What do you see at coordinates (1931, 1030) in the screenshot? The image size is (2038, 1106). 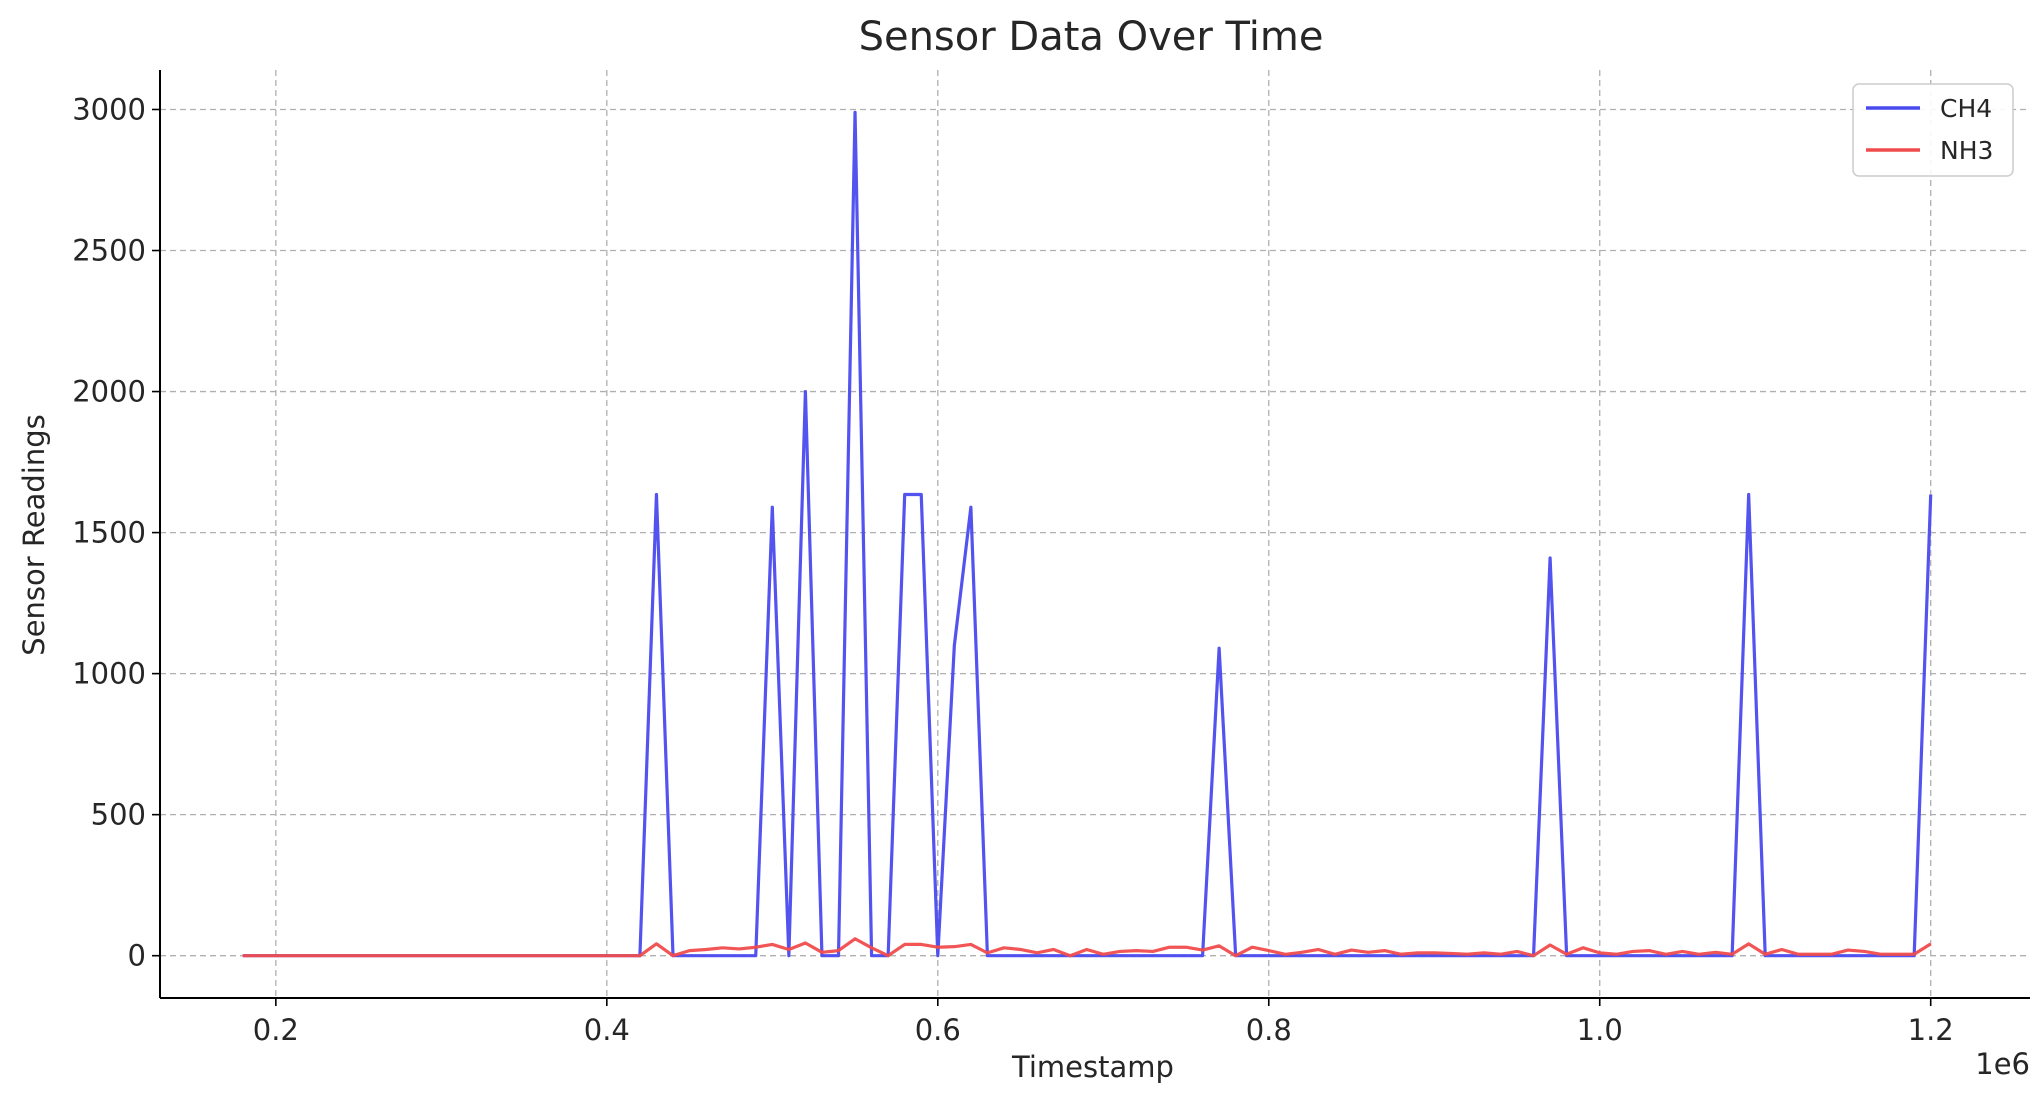 I see `x-tick-label: 1.2` at bounding box center [1931, 1030].